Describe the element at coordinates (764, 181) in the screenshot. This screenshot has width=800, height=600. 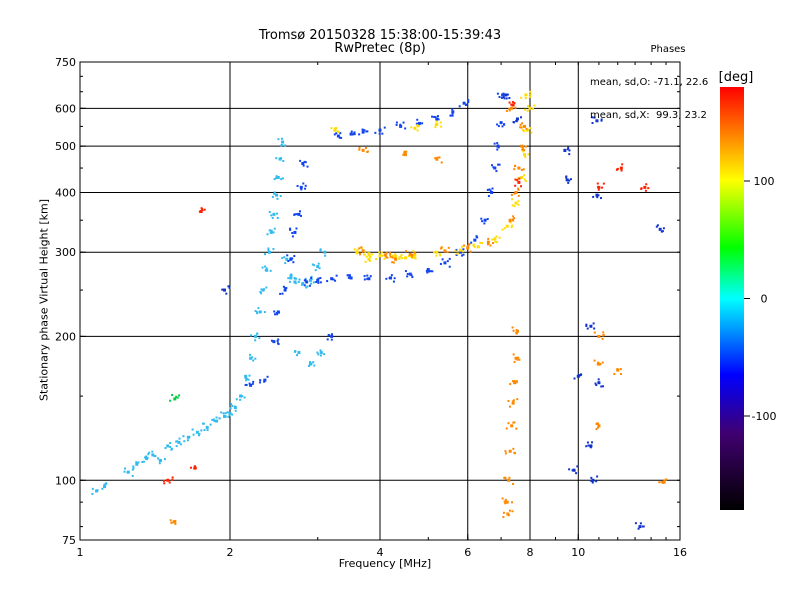
I see `colorbar-tick-label: 100` at that location.